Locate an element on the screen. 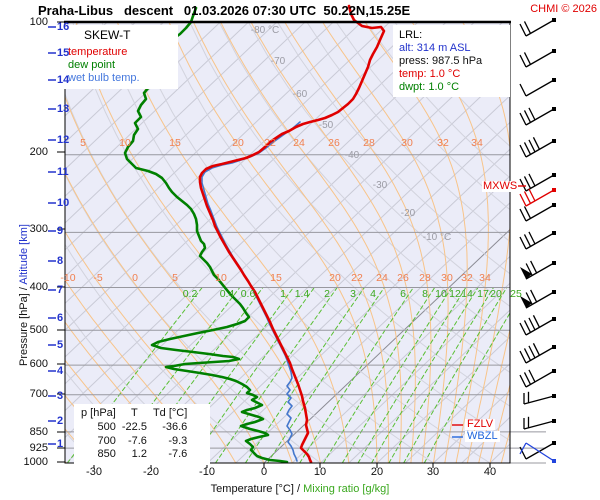  table-cell: 500 is located at coordinates (106, 426).